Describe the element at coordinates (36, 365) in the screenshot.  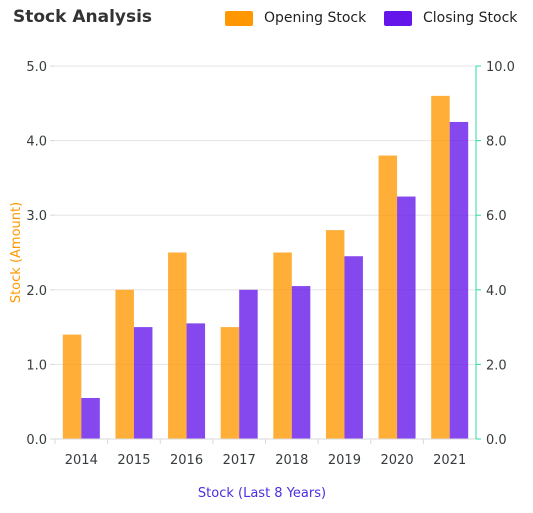
I see `y-tick-label: 1.0` at that location.